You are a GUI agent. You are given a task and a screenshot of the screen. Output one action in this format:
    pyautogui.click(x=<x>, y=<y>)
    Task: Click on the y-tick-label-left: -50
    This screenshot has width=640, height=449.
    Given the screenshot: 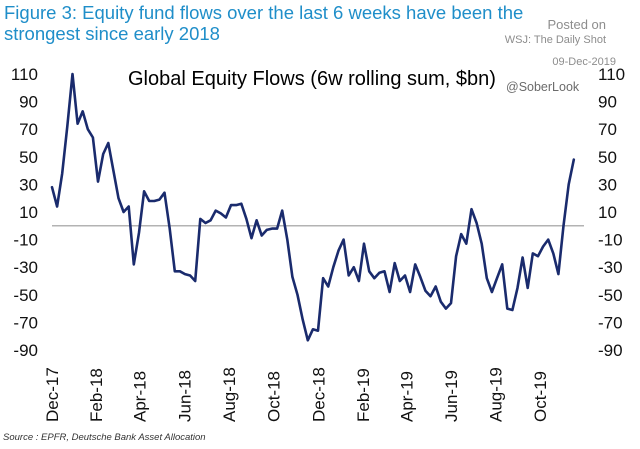 What is the action you would take?
    pyautogui.click(x=25, y=295)
    